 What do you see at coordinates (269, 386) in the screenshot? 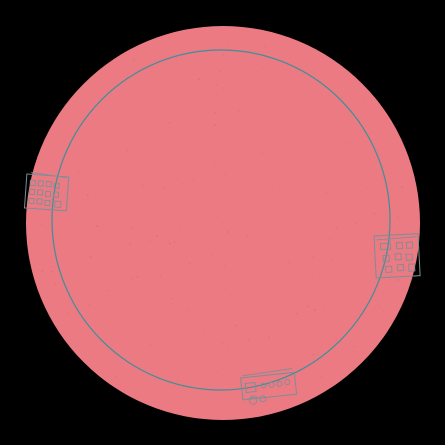
I see `bottom-vehicle-sketch-icon` at bounding box center [269, 386].